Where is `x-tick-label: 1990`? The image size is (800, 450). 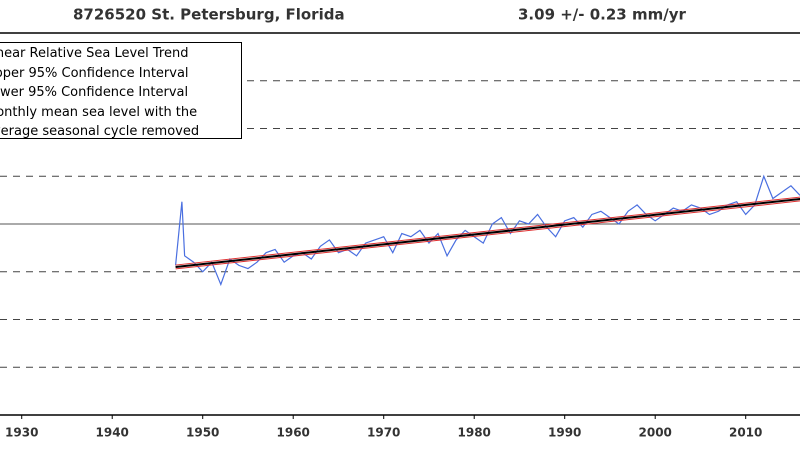
x-tick-label: 1990 is located at coordinates (564, 433).